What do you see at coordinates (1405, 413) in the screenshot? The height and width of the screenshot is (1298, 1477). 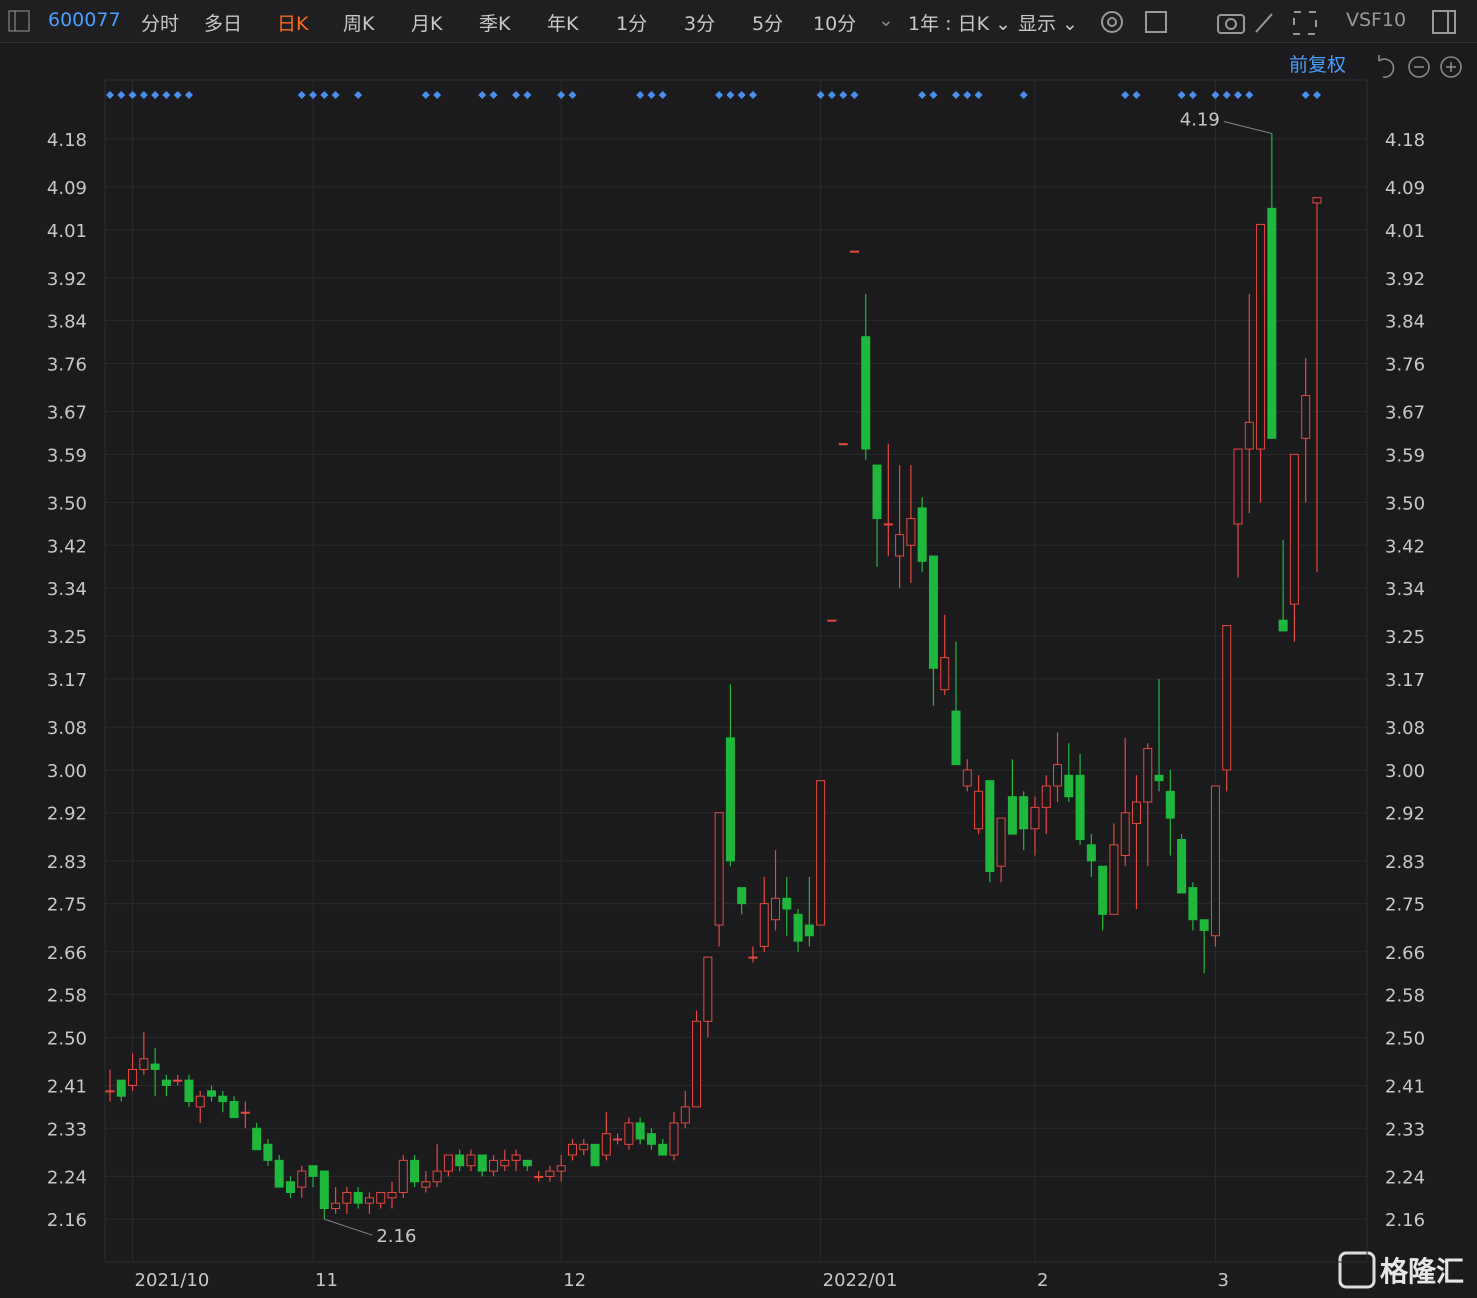 I see `y-tick-label-right: 3.67` at bounding box center [1405, 413].